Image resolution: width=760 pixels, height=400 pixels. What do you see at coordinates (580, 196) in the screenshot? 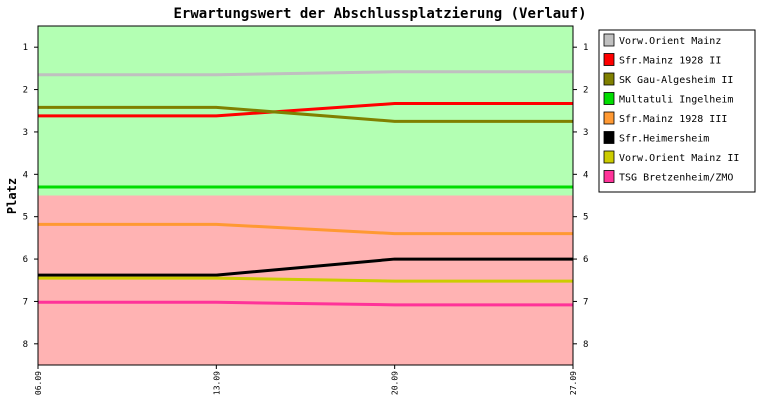
I see `y-ticks-right: 1 2 3 4 5 6 7 8` at bounding box center [580, 196].